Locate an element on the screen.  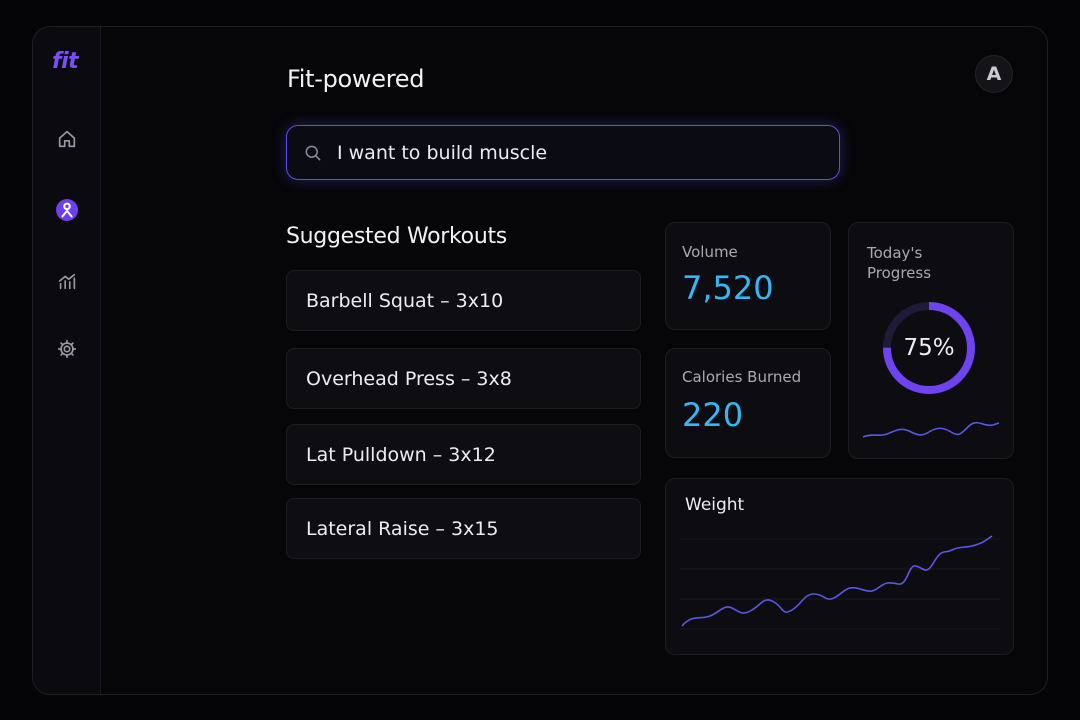
weight-card: Weight is located at coordinates (839, 566).